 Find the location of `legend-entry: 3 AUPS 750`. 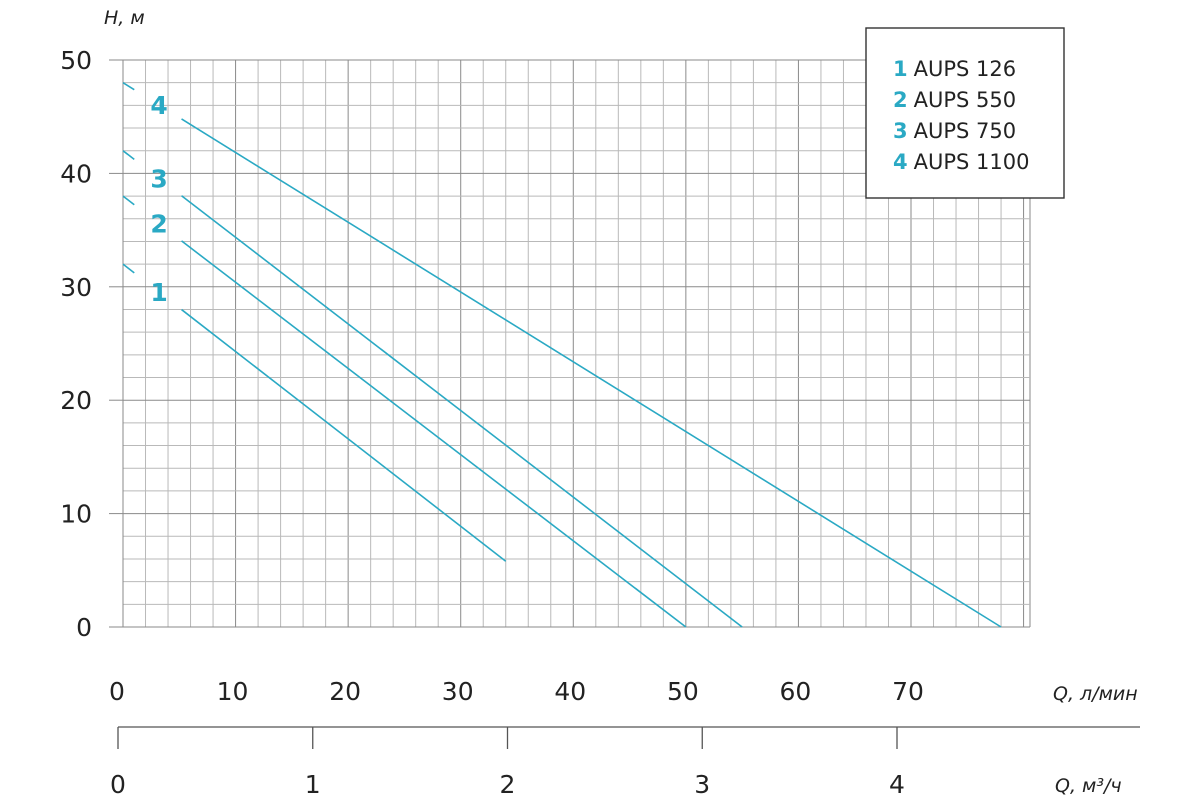

legend-entry: 3 AUPS 750 is located at coordinates (954, 131).